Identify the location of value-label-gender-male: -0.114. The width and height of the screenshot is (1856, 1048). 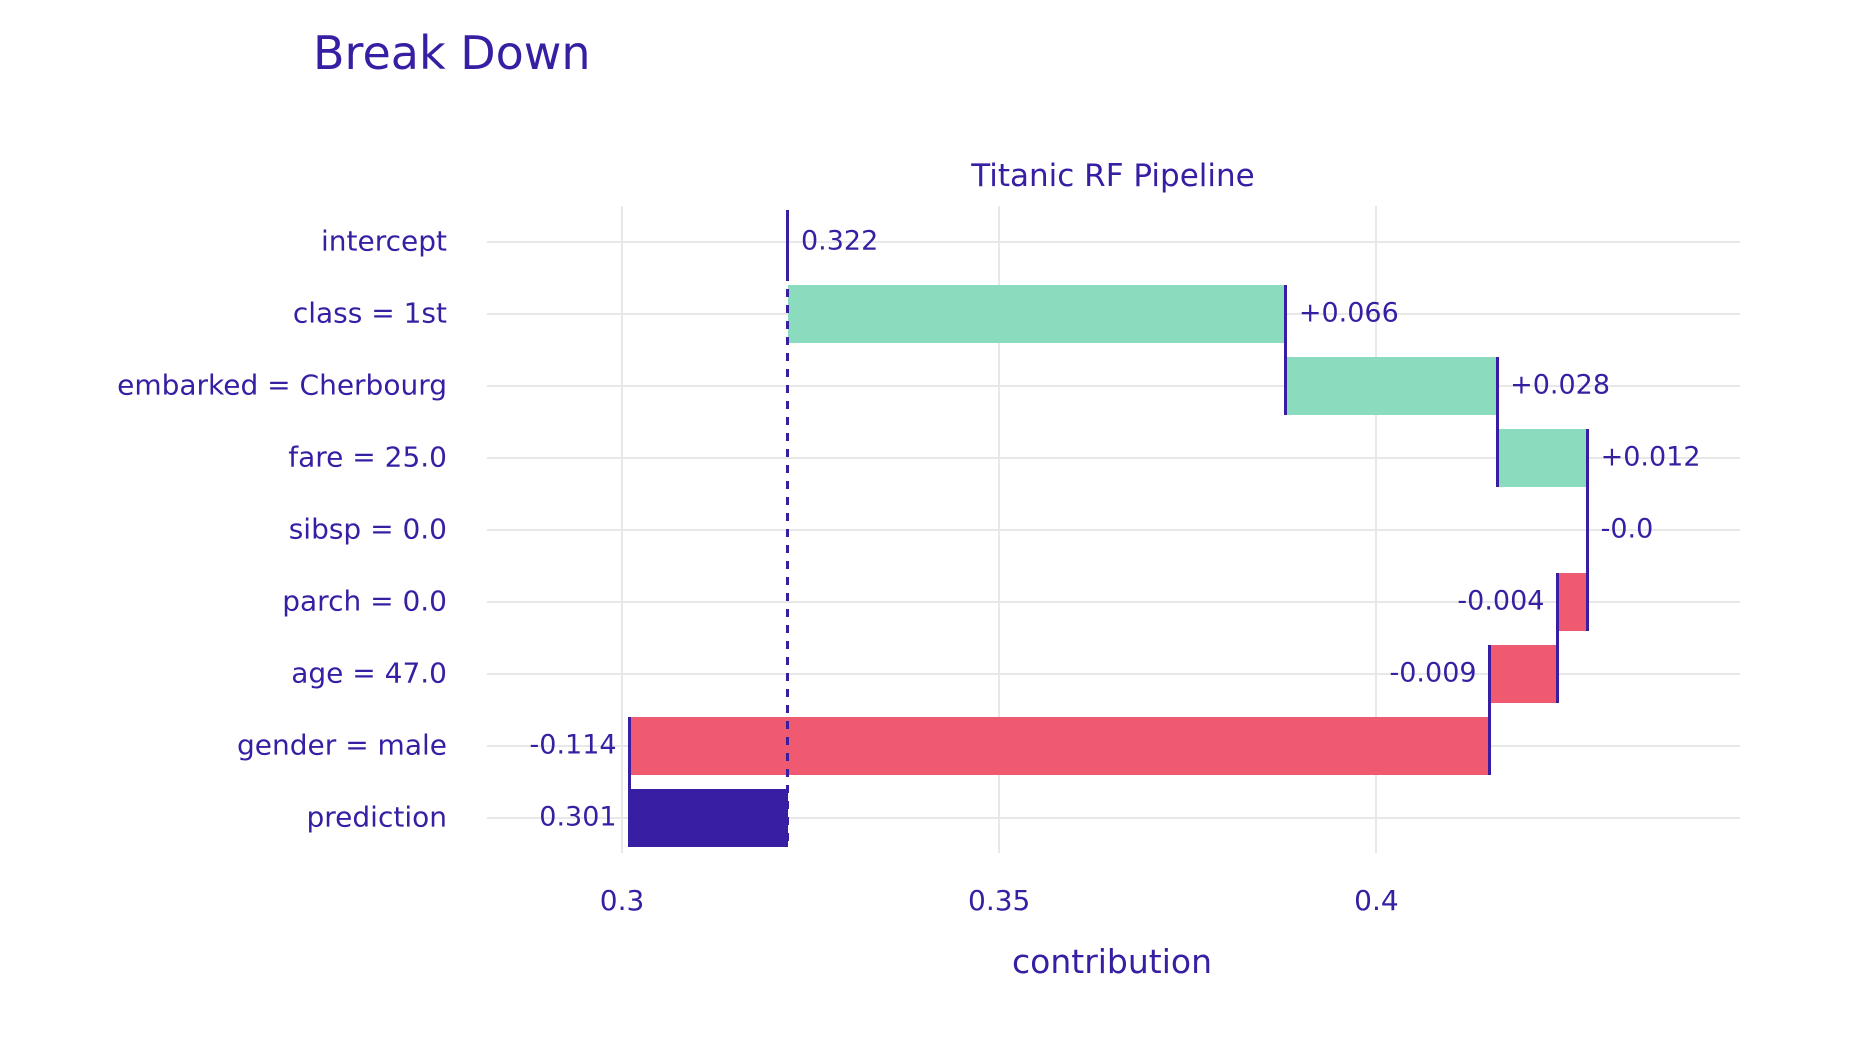
(573, 745).